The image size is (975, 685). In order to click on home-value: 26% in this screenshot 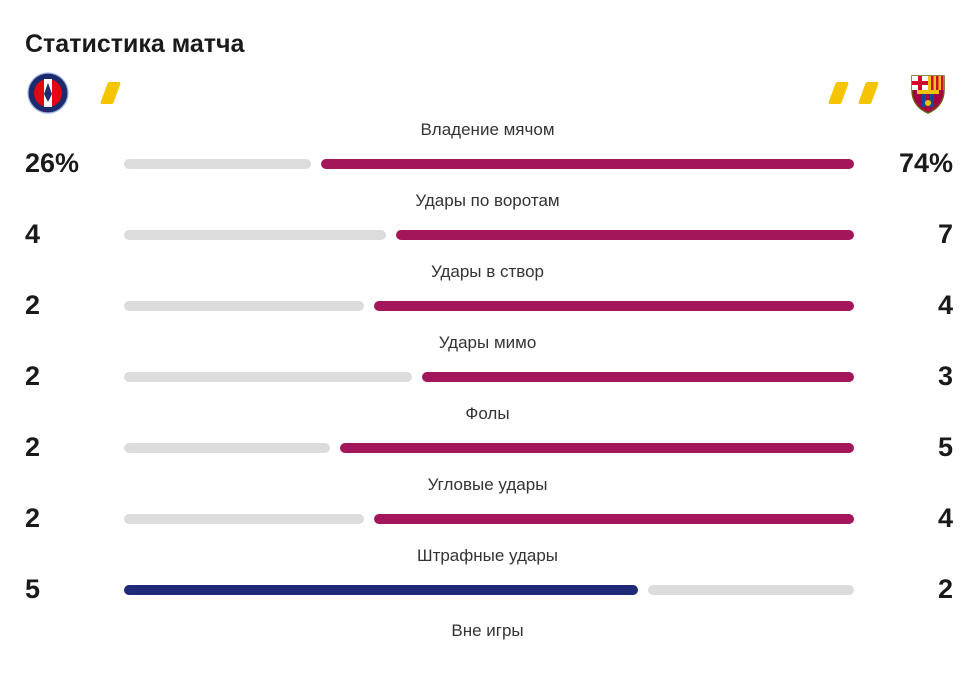, I will do `click(52, 163)`.